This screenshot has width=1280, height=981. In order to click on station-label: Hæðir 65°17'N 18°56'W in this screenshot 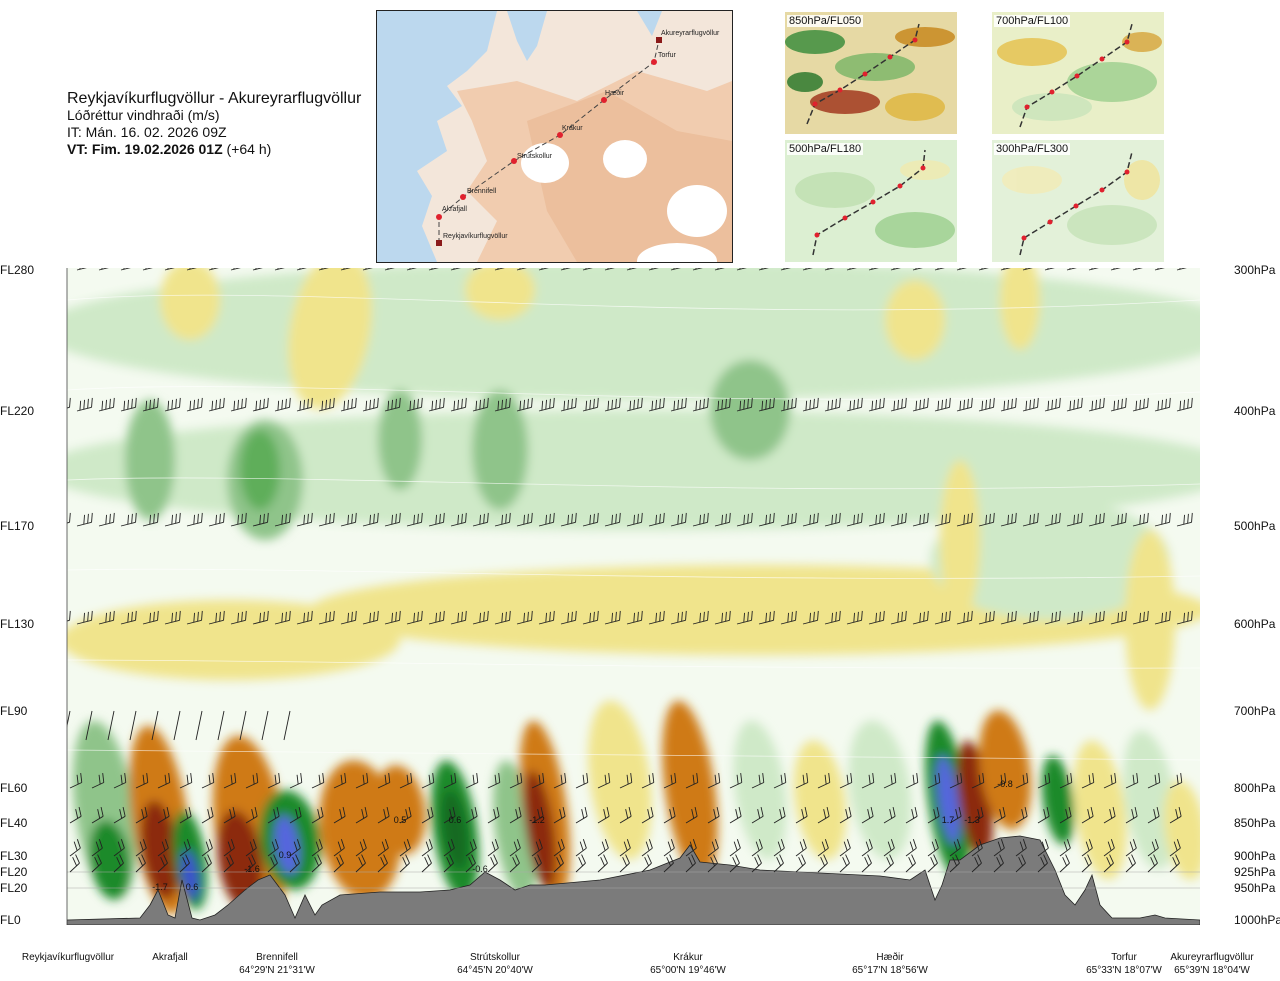, I will do `click(890, 964)`.